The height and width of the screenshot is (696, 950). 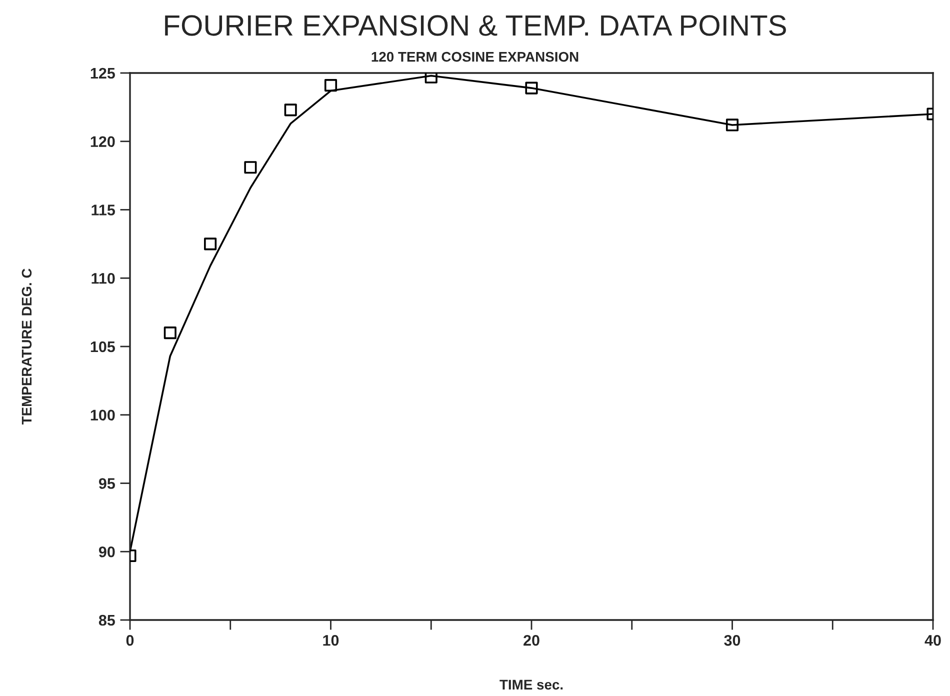 What do you see at coordinates (932, 640) in the screenshot?
I see `x-tick-label: 40` at bounding box center [932, 640].